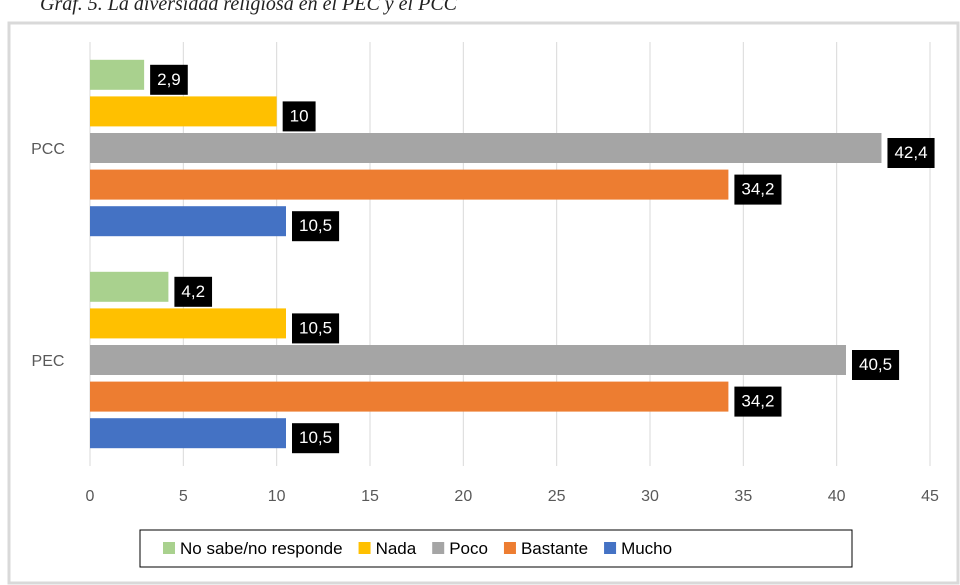  What do you see at coordinates (463, 496) in the screenshot?
I see `x-tick-label: 20` at bounding box center [463, 496].